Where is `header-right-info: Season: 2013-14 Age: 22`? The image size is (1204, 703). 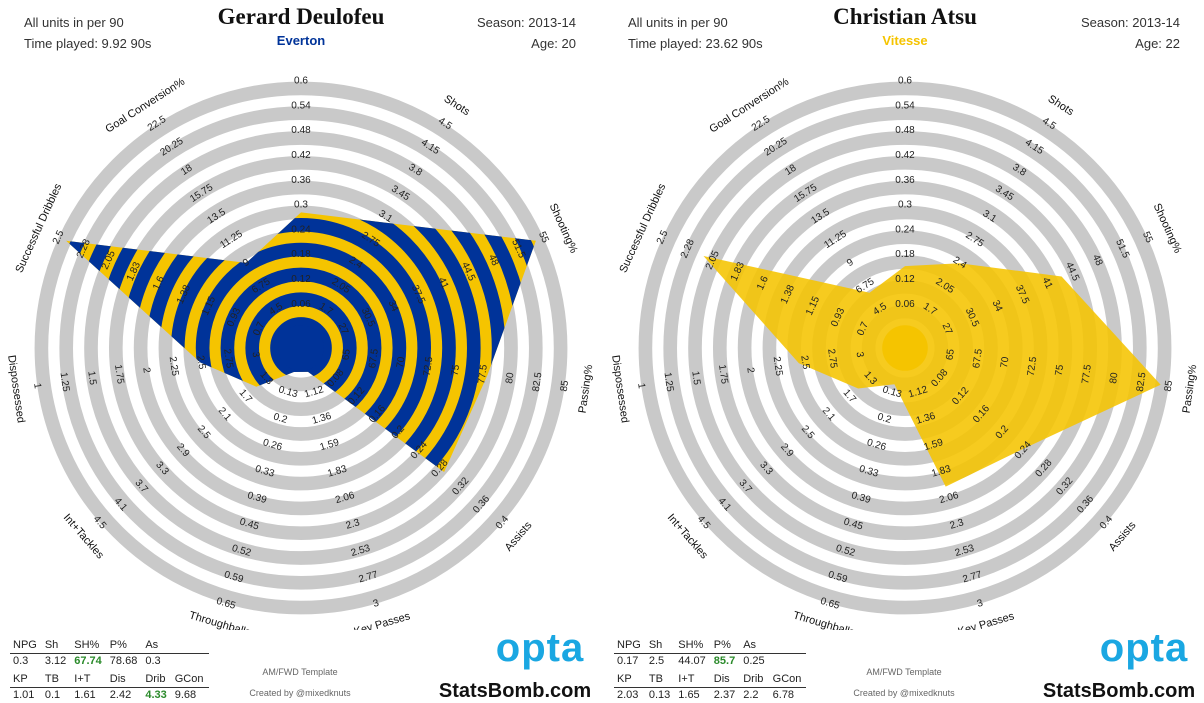 header-right-info: Season: 2013-14 Age: 22 is located at coordinates (1130, 33).